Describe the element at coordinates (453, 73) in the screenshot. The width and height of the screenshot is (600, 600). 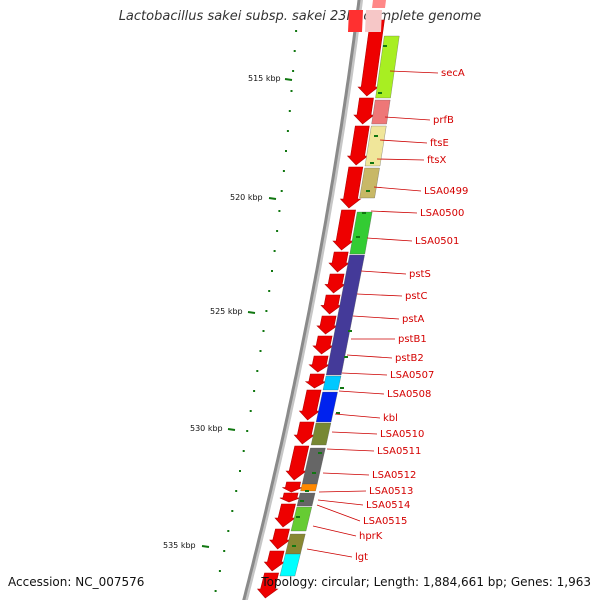
I see `gene-label: secA` at that location.